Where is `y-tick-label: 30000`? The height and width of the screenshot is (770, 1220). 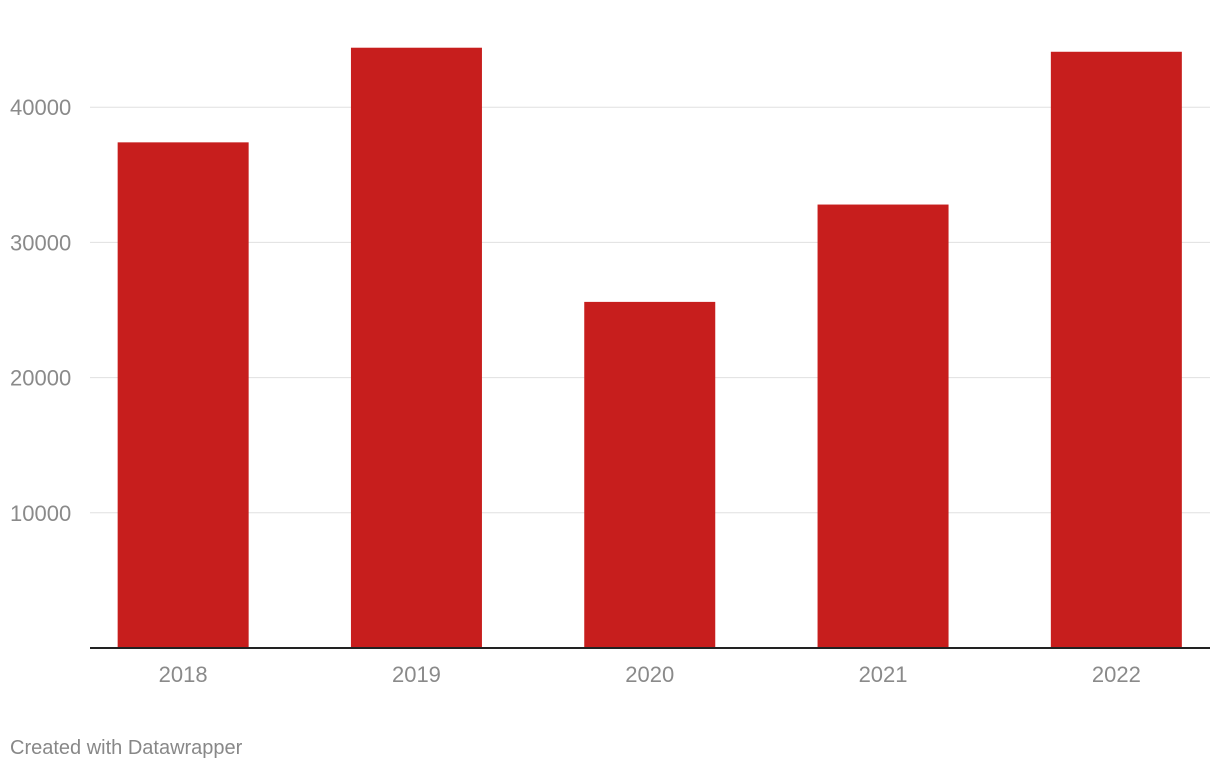 y-tick-label: 30000 is located at coordinates (40, 242).